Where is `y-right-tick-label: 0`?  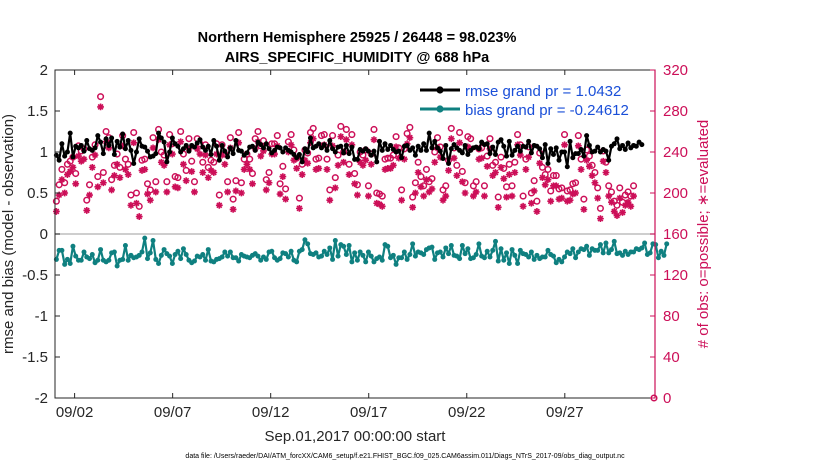 y-right-tick-label: 0 is located at coordinates (667, 398).